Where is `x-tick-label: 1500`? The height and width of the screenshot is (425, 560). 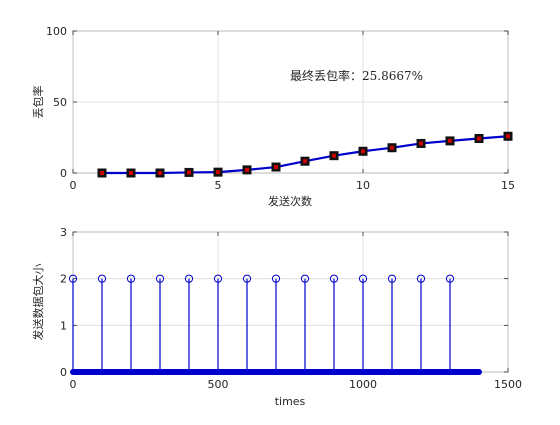 x-tick-label: 1500 is located at coordinates (508, 384).